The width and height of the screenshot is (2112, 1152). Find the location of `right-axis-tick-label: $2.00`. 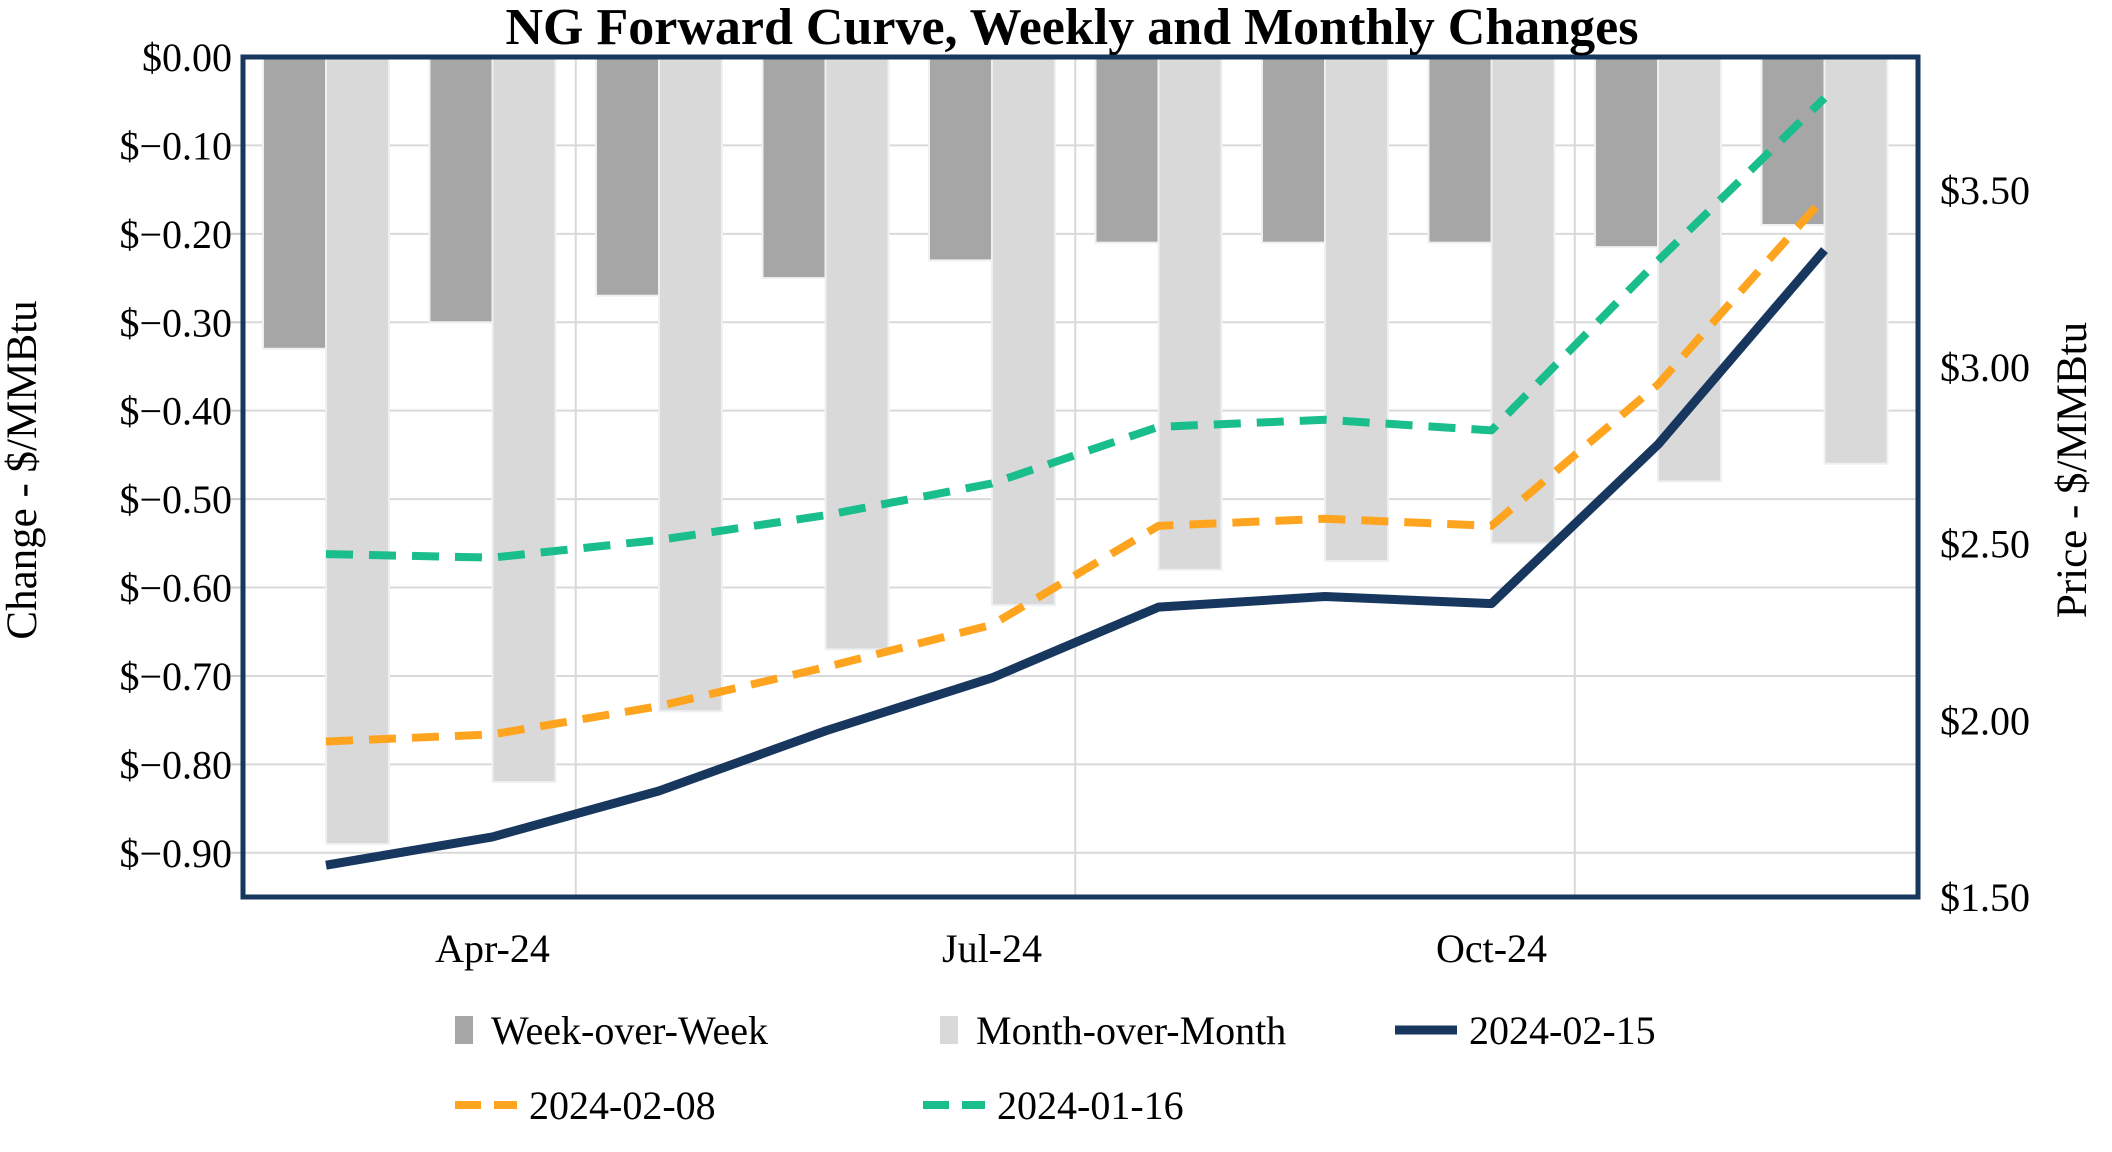

right-axis-tick-label: $2.00 is located at coordinates (1985, 720).